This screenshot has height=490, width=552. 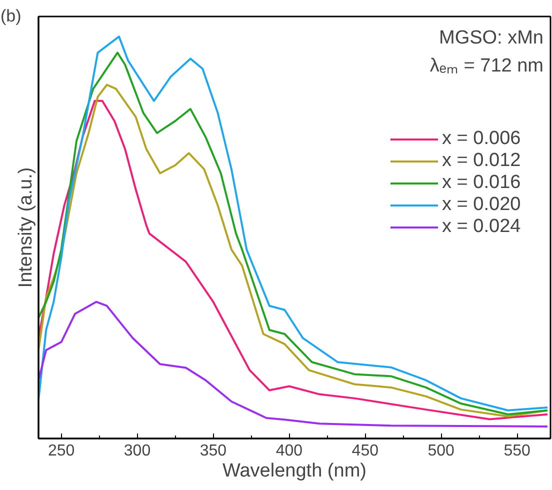 What do you see at coordinates (481, 139) in the screenshot?
I see `legend-label: x = 0.006` at bounding box center [481, 139].